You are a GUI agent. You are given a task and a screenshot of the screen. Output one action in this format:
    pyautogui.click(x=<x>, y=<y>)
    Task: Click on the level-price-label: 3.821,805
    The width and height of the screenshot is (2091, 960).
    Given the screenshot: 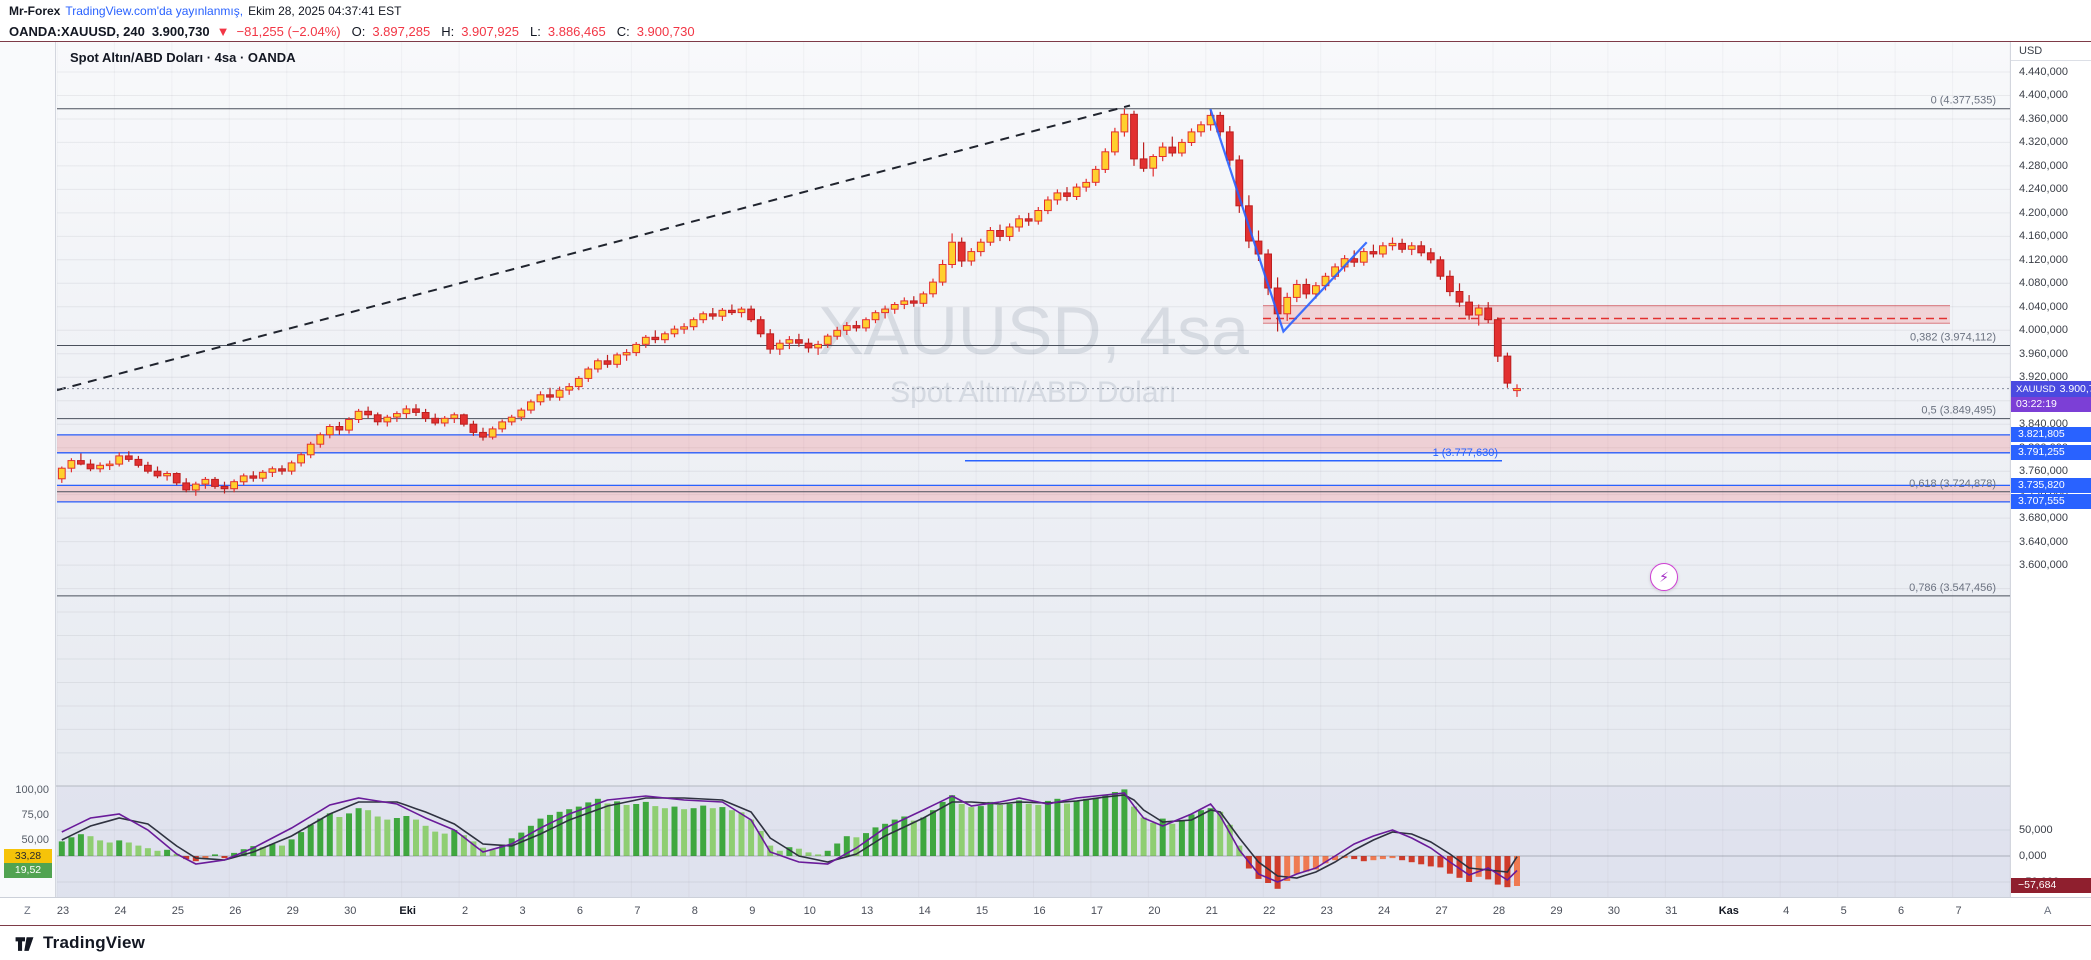 What is the action you would take?
    pyautogui.click(x=2051, y=435)
    